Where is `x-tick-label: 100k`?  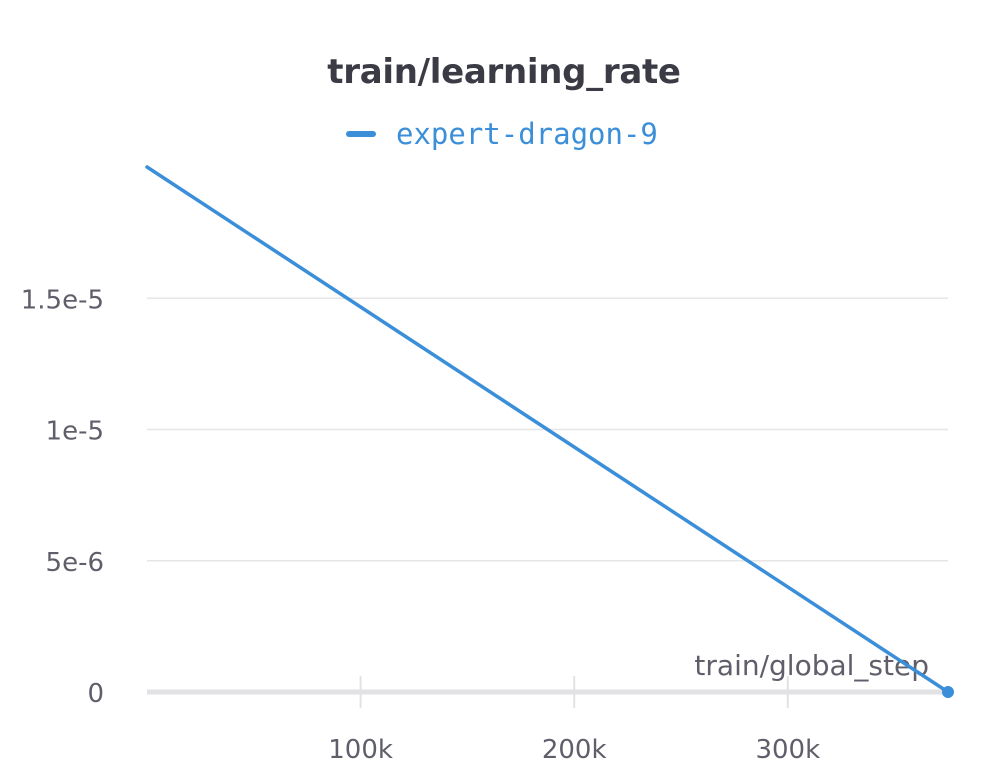
x-tick-label: 100k is located at coordinates (360, 750).